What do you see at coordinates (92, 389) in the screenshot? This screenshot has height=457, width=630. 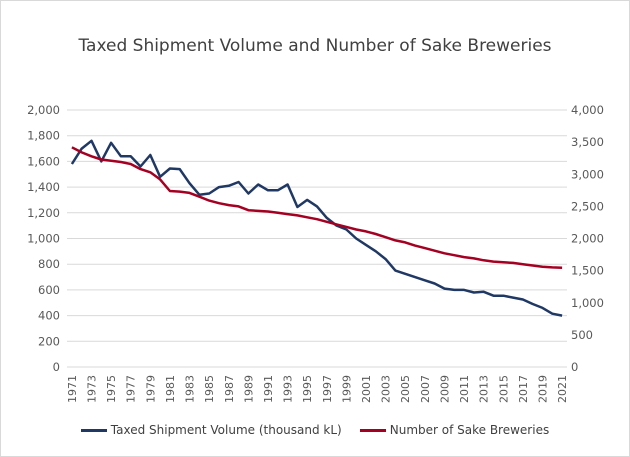 I see `x-tick-label: 1973` at bounding box center [92, 389].